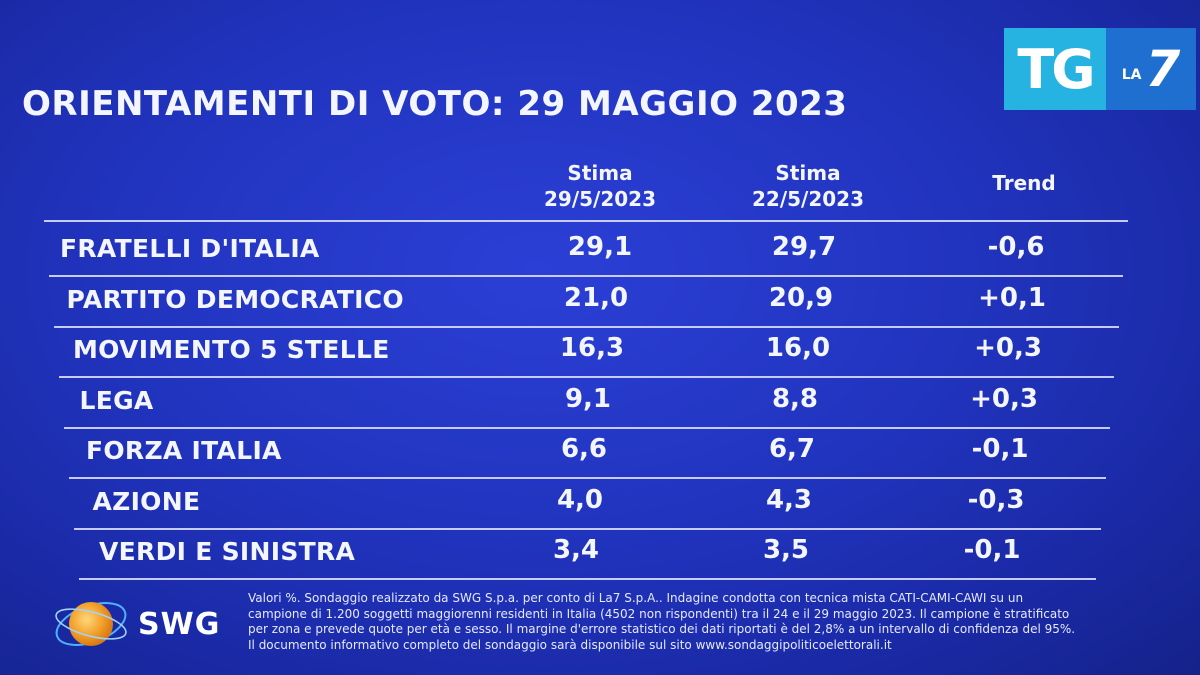 This screenshot has width=1200, height=675. I want to click on cell-trend: -0,6, so click(1016, 247).